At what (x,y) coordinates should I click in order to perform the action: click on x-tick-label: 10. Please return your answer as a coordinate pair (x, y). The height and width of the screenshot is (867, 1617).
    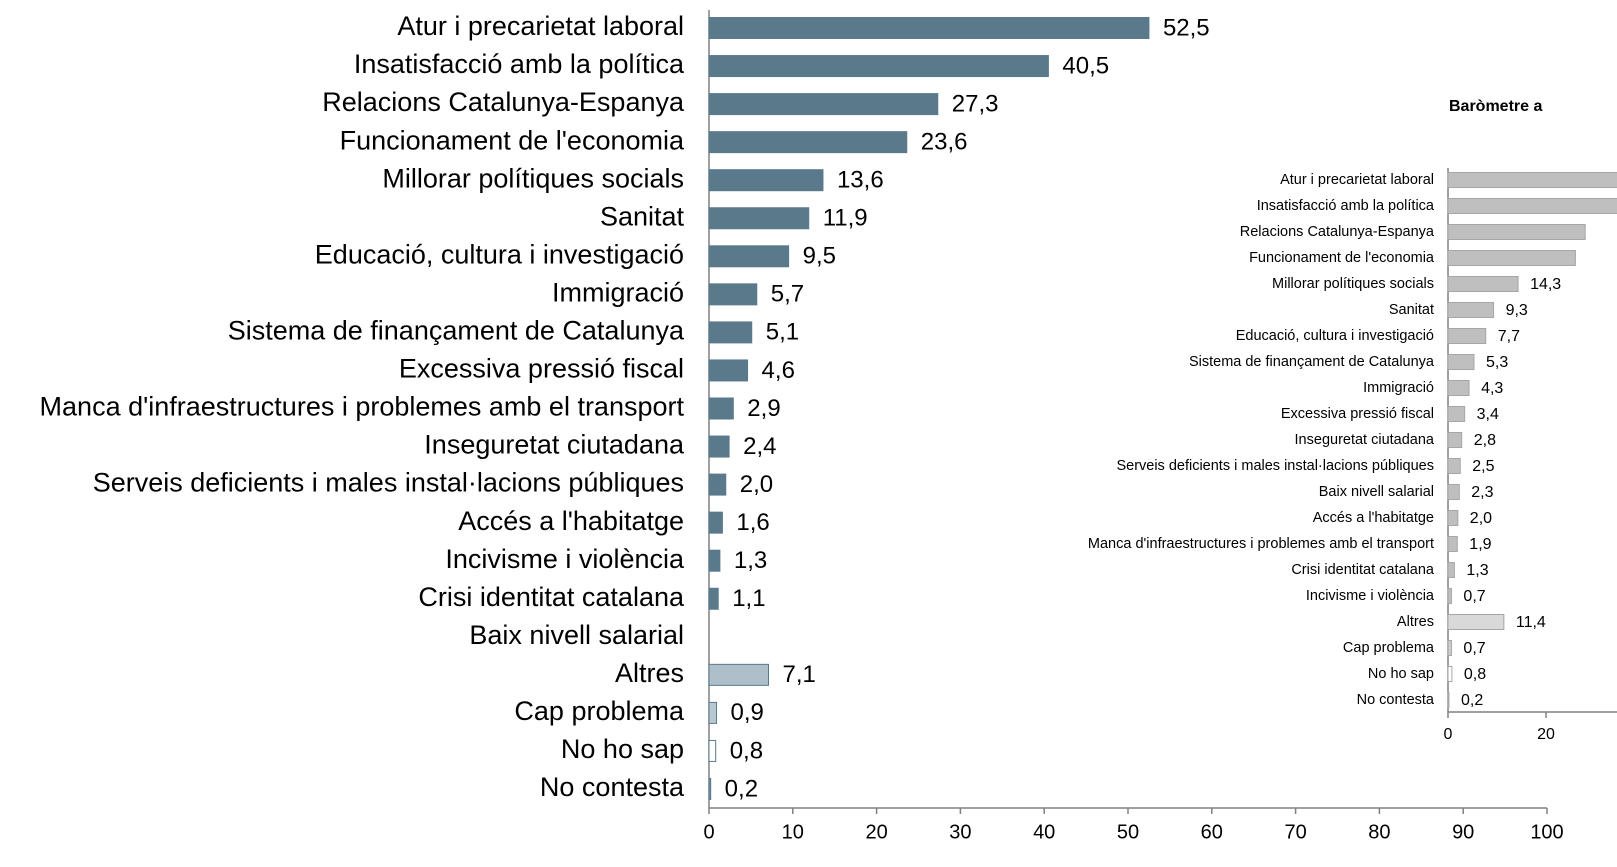
    Looking at the image, I should click on (793, 832).